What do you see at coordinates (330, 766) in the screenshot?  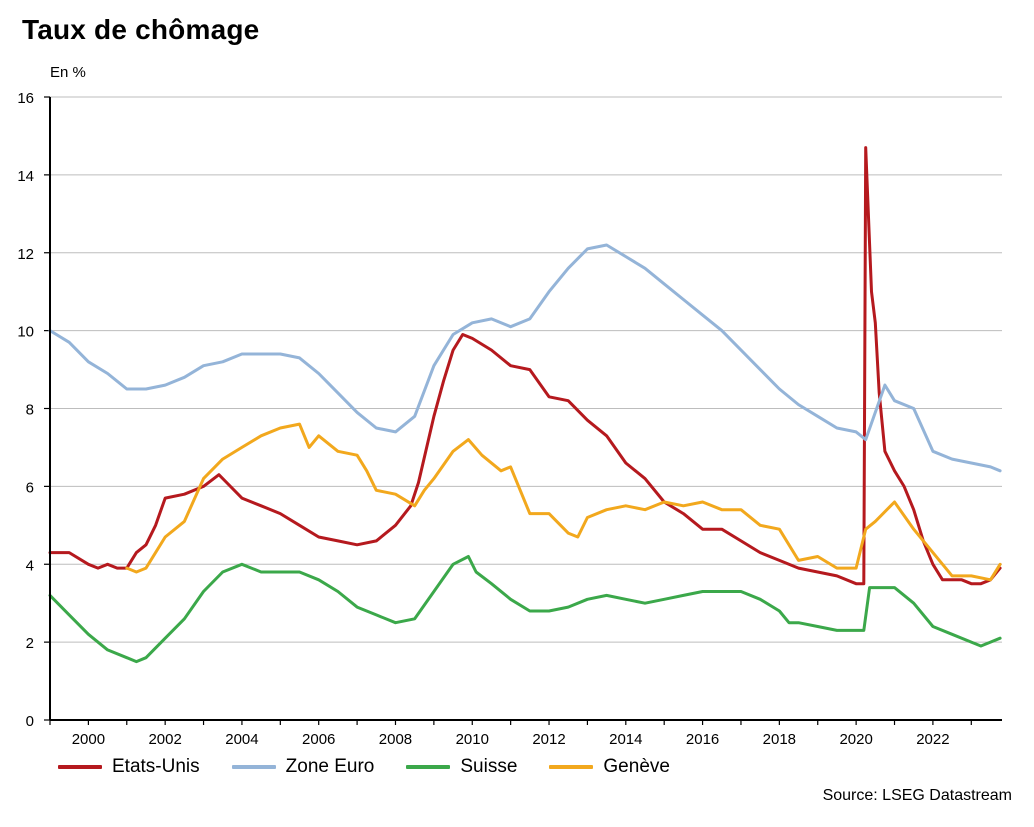 I see `legend-label: Zone Euro` at bounding box center [330, 766].